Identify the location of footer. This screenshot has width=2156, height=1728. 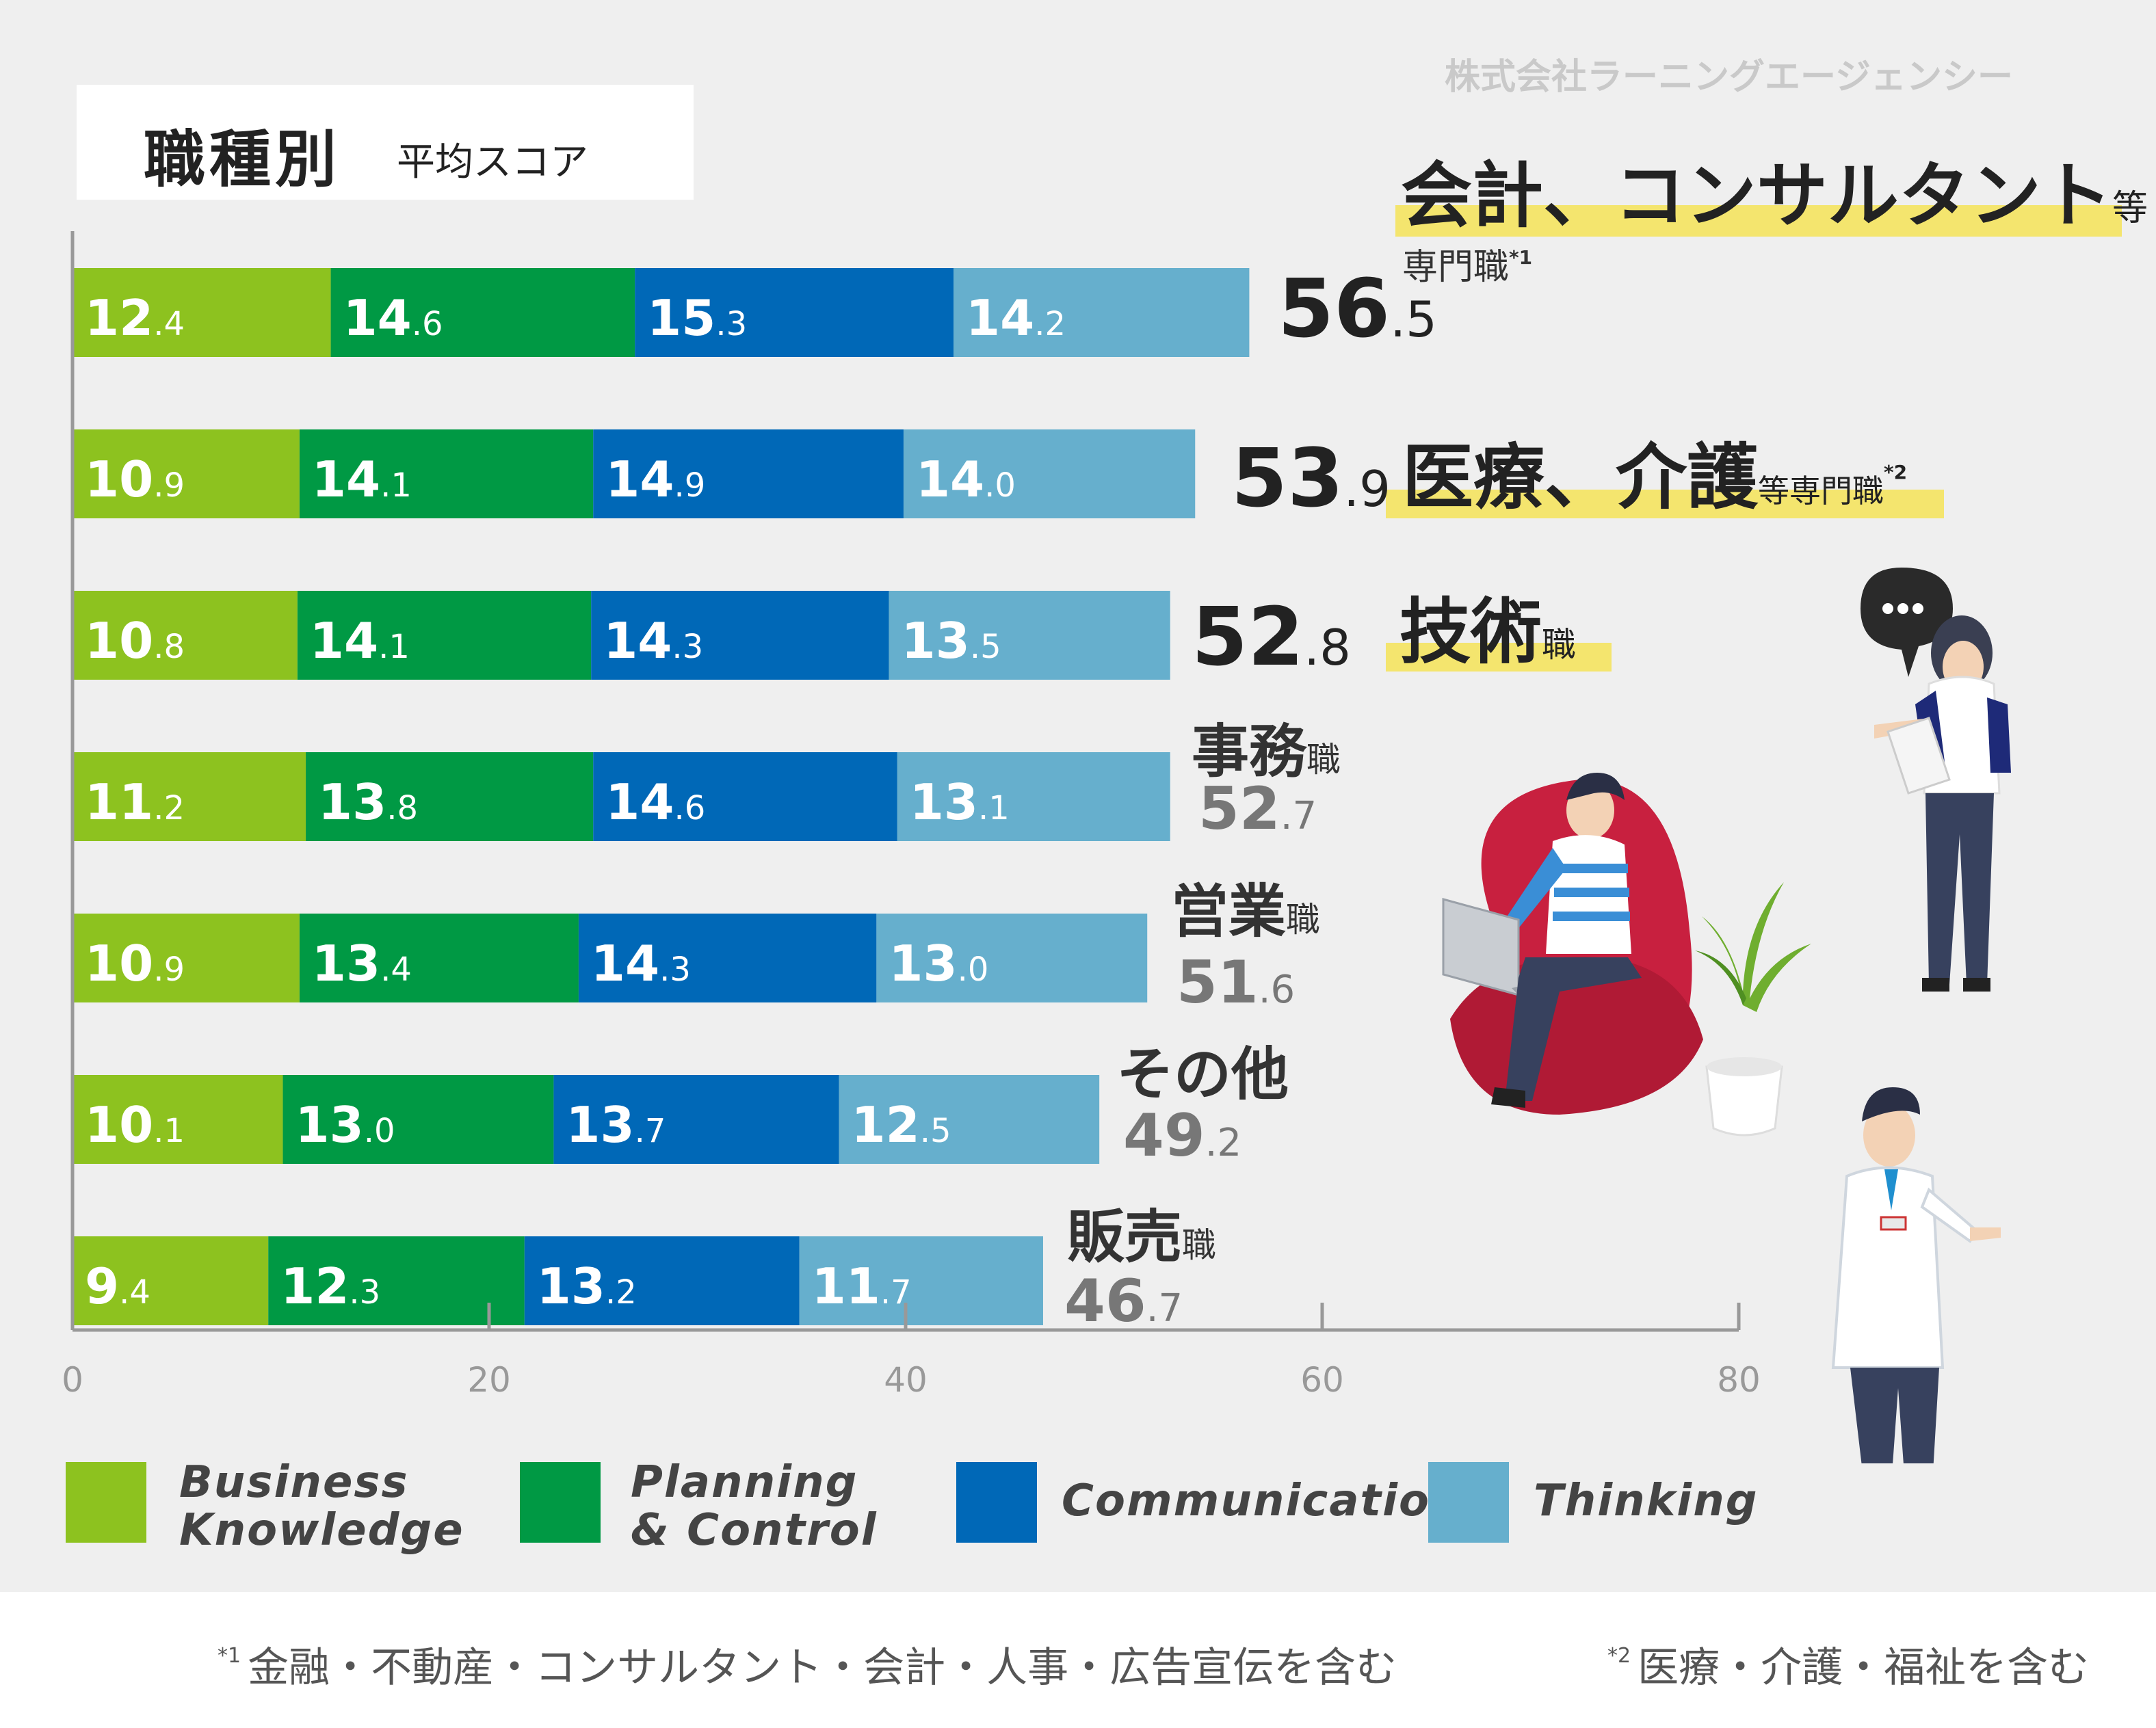
(1078, 1660).